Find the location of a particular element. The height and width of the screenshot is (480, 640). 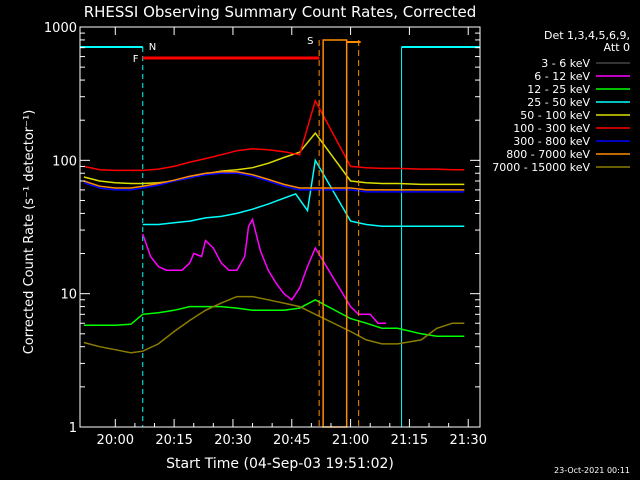

x-tick-label: 21:30 is located at coordinates (468, 440).